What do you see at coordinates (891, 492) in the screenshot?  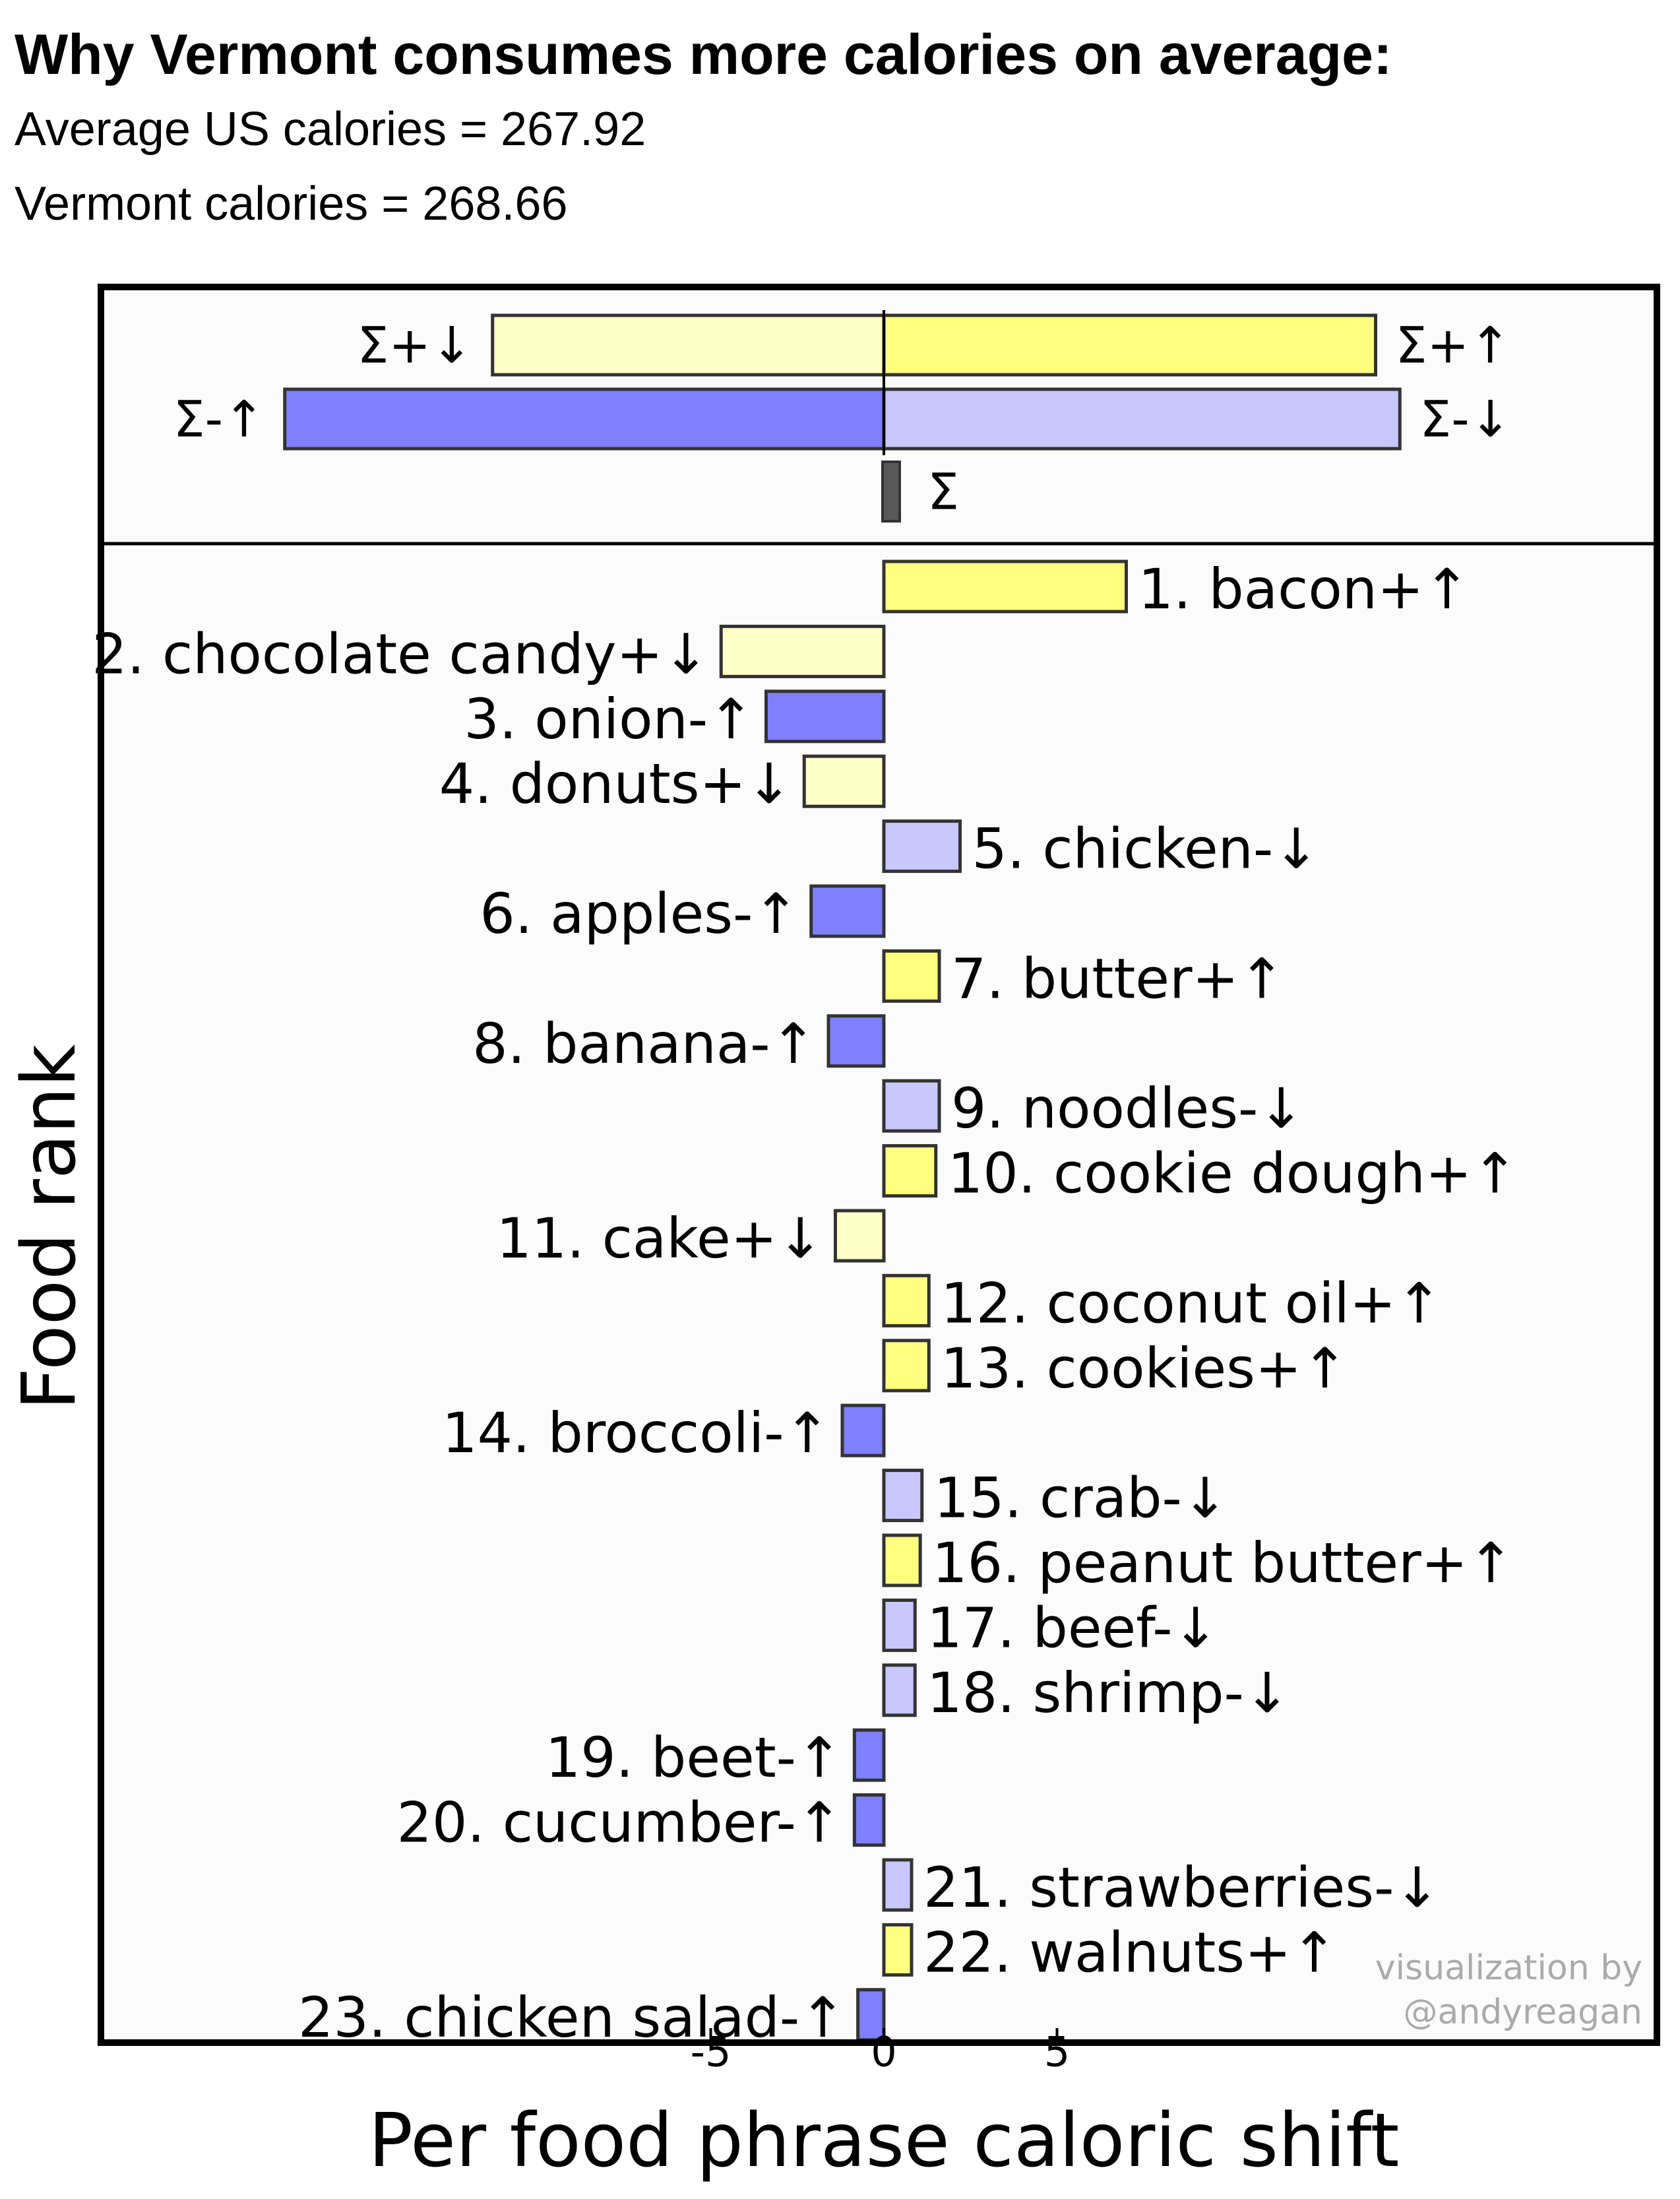 I see `summary-bar-sum` at bounding box center [891, 492].